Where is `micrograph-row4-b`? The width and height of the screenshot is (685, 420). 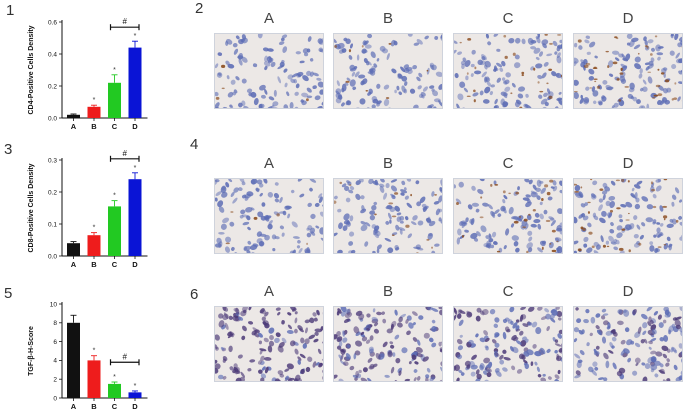 micrograph-row4-b is located at coordinates (388, 216).